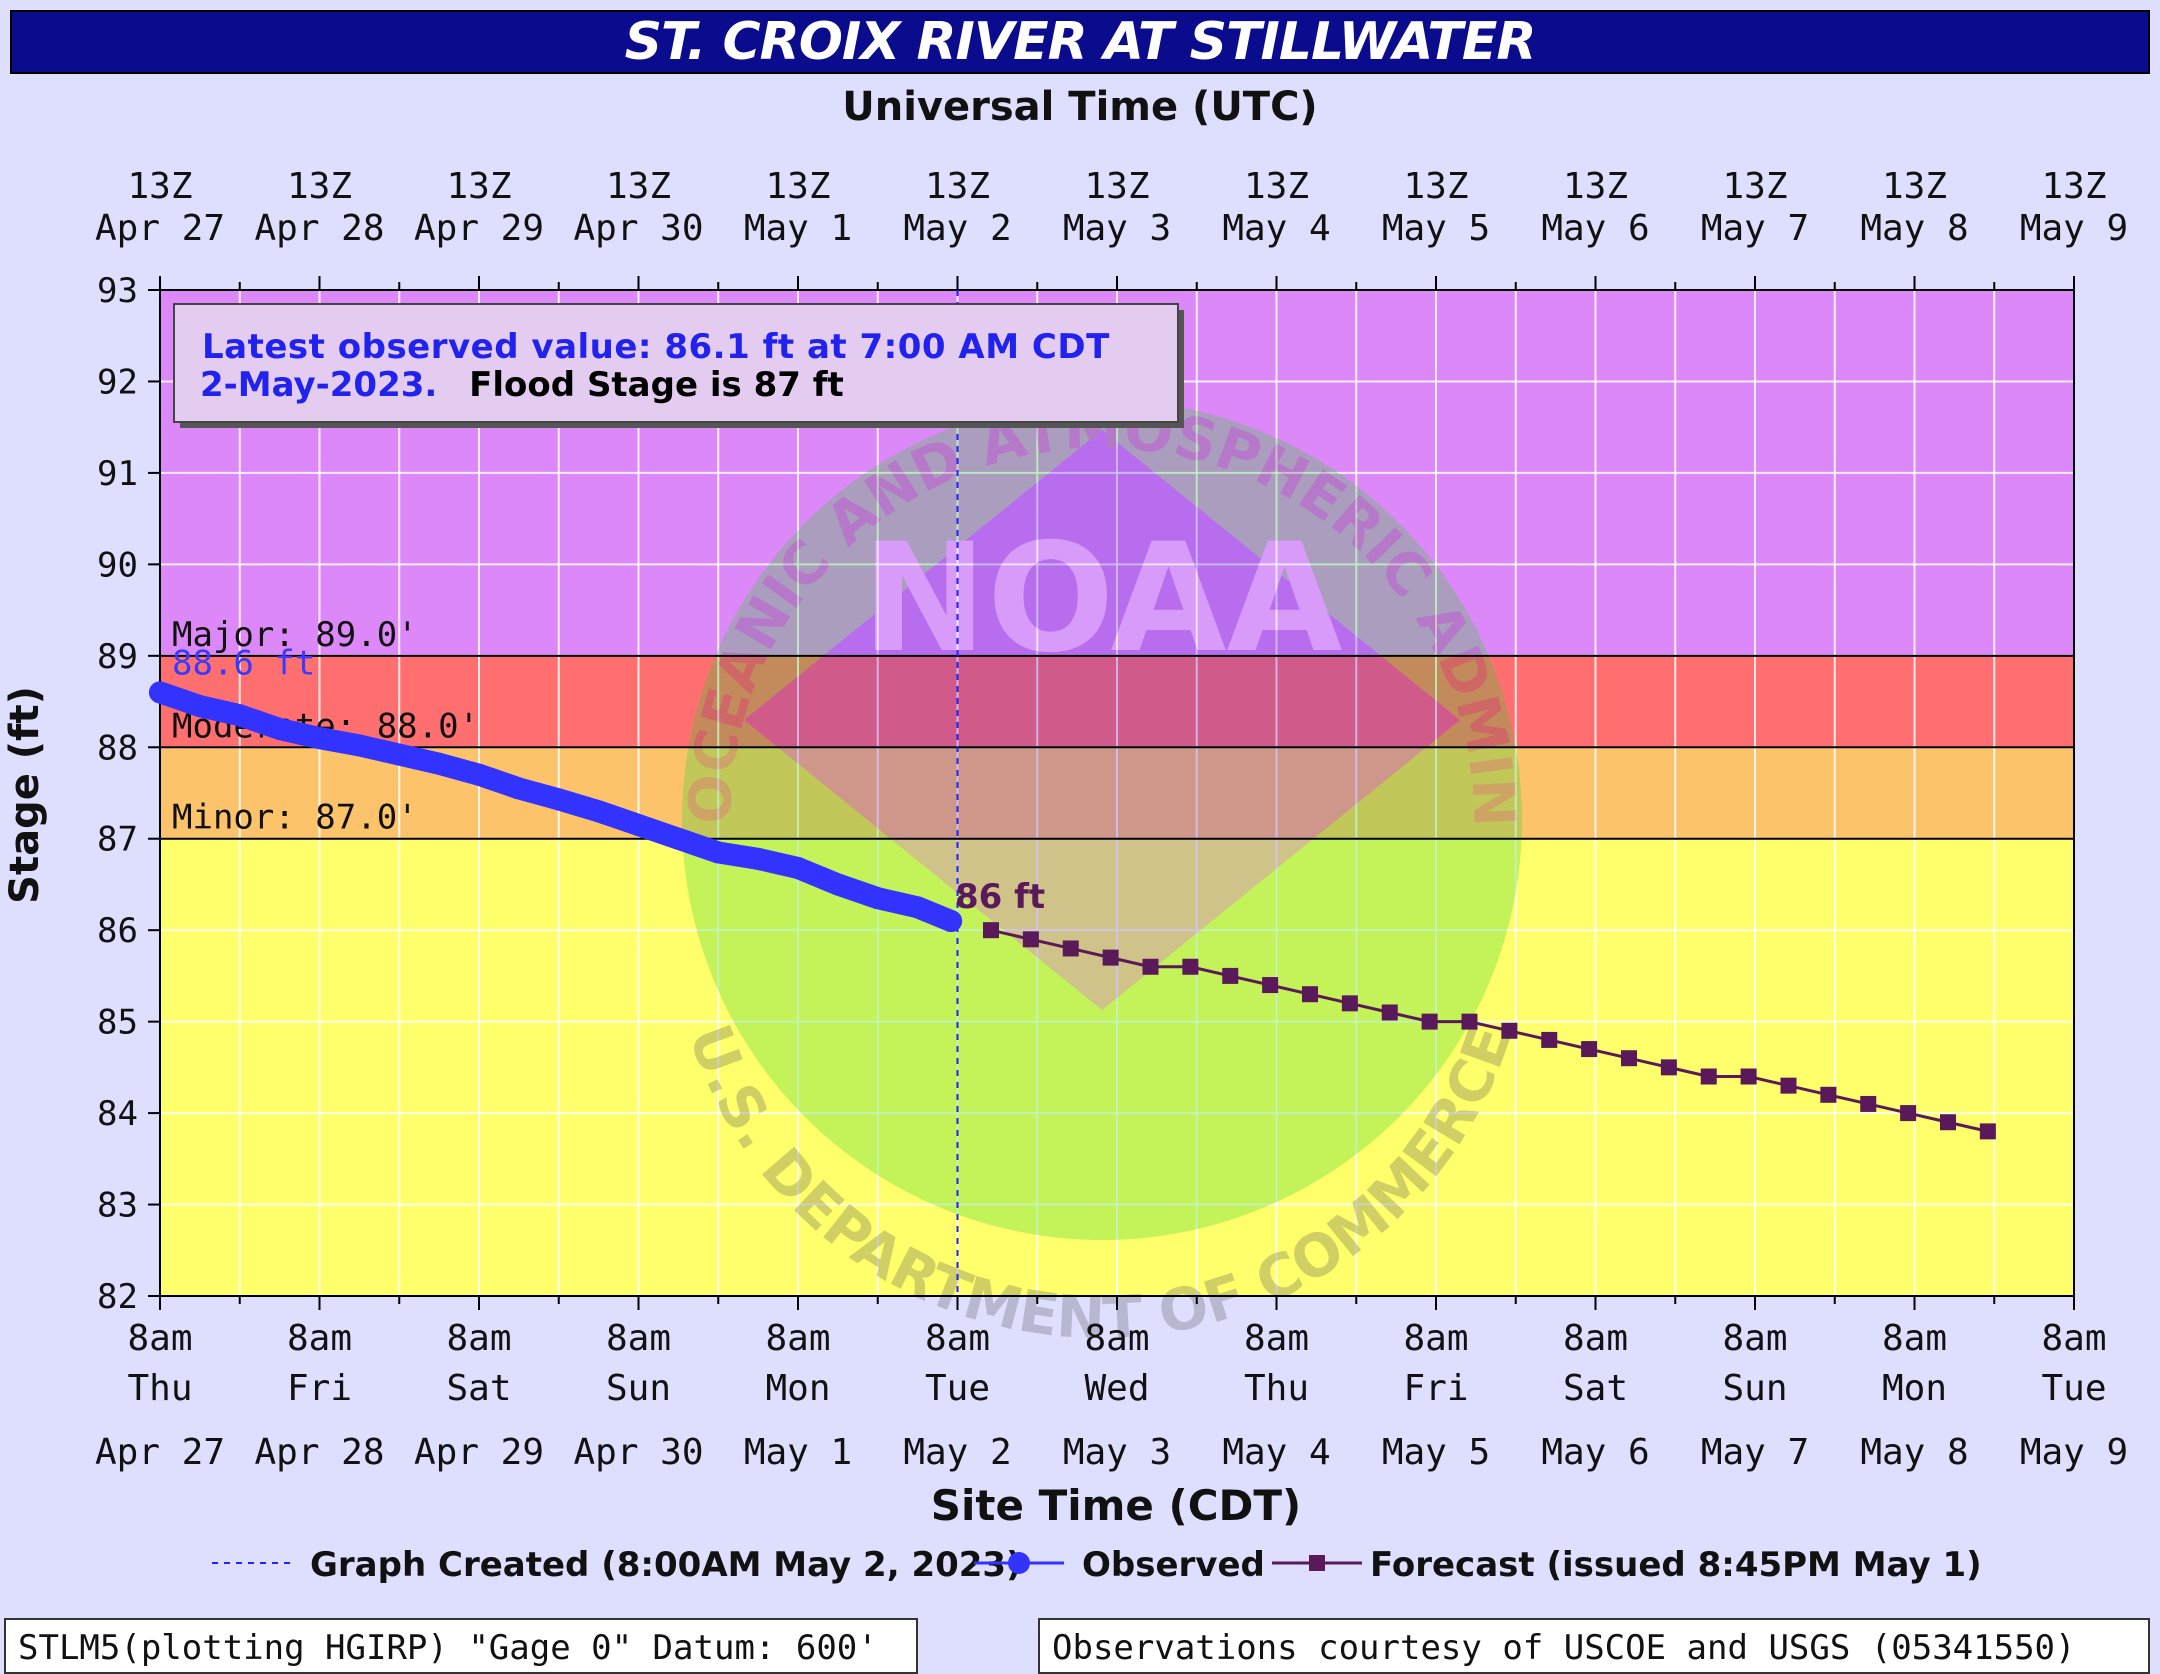 The image size is (2160, 1674). Describe the element at coordinates (1276, 1452) in the screenshot. I see `bottom-tick-label-date: May 4` at that location.